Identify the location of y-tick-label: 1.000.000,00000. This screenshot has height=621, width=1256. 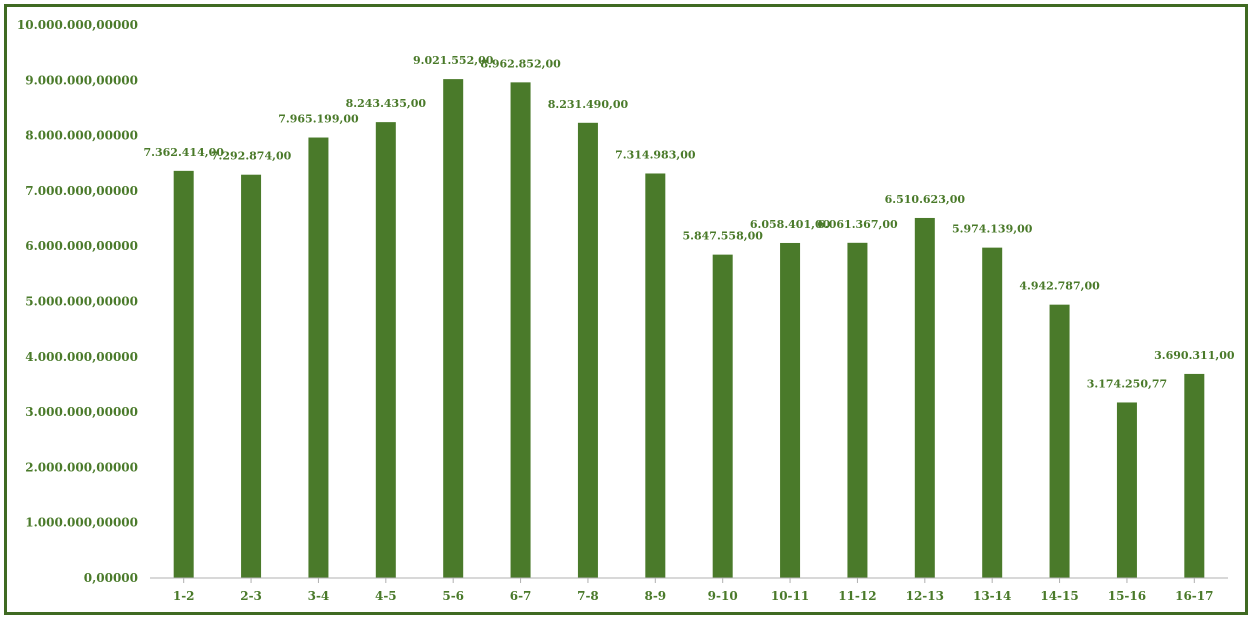
(81, 523).